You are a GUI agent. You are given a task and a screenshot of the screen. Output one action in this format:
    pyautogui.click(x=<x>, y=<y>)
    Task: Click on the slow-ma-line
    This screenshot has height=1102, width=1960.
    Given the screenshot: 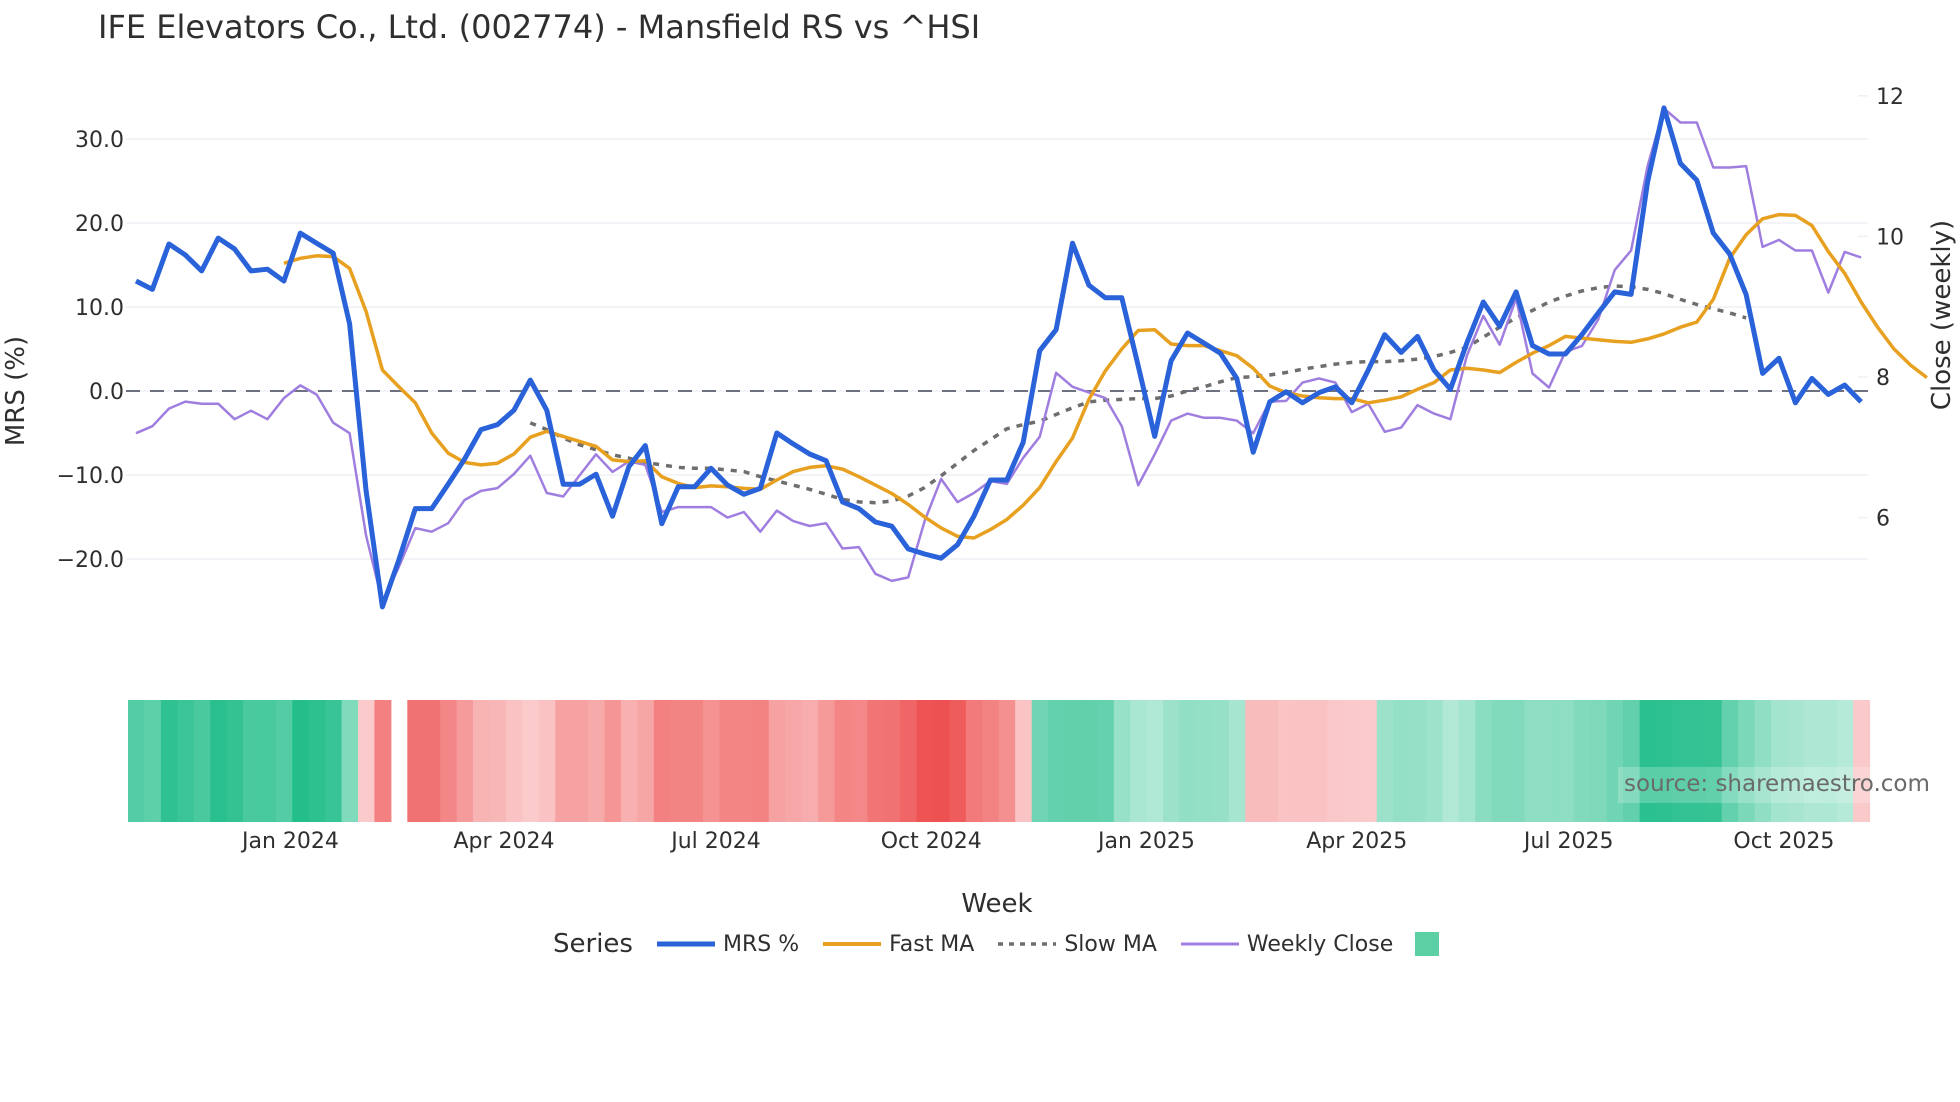 What is the action you would take?
    pyautogui.click(x=1138, y=394)
    